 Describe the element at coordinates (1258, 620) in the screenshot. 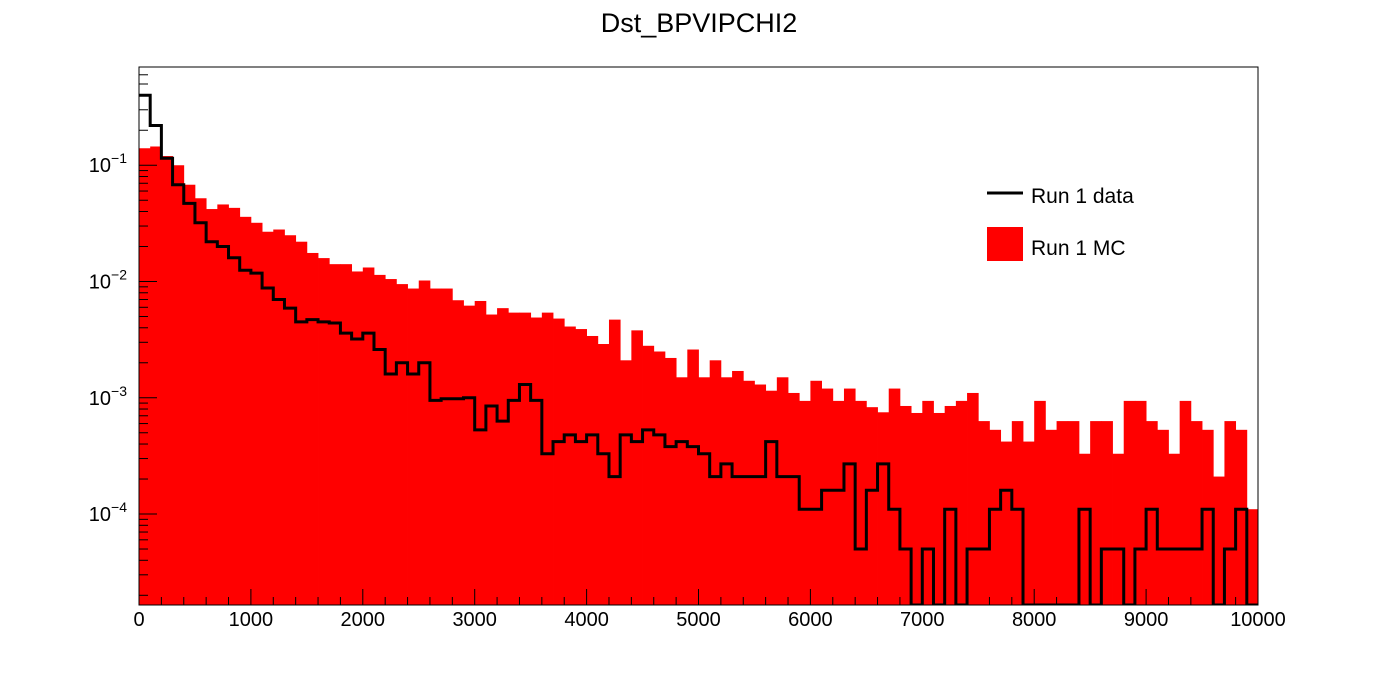

I see `x-tick-label: 10000` at that location.